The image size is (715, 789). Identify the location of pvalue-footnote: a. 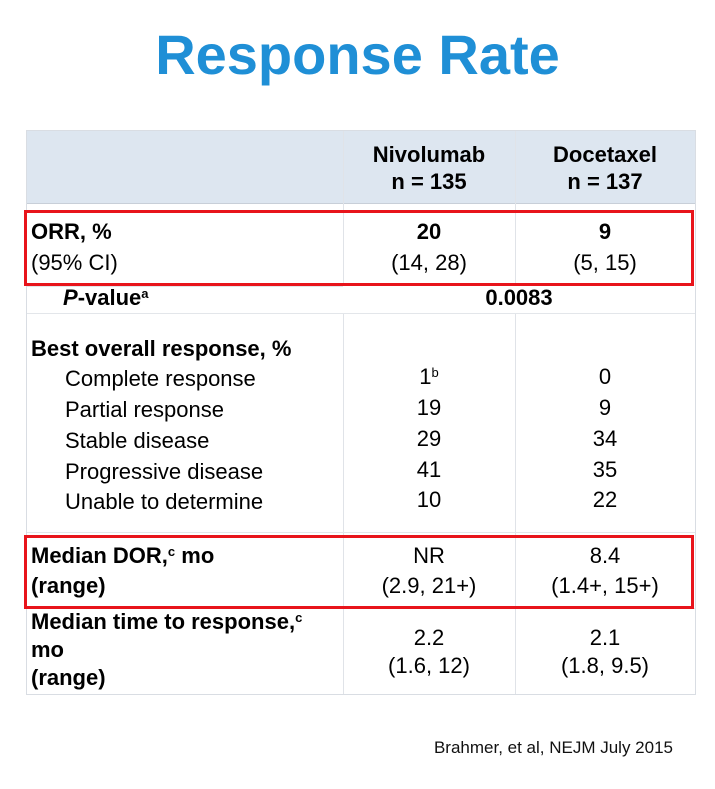
(145, 293).